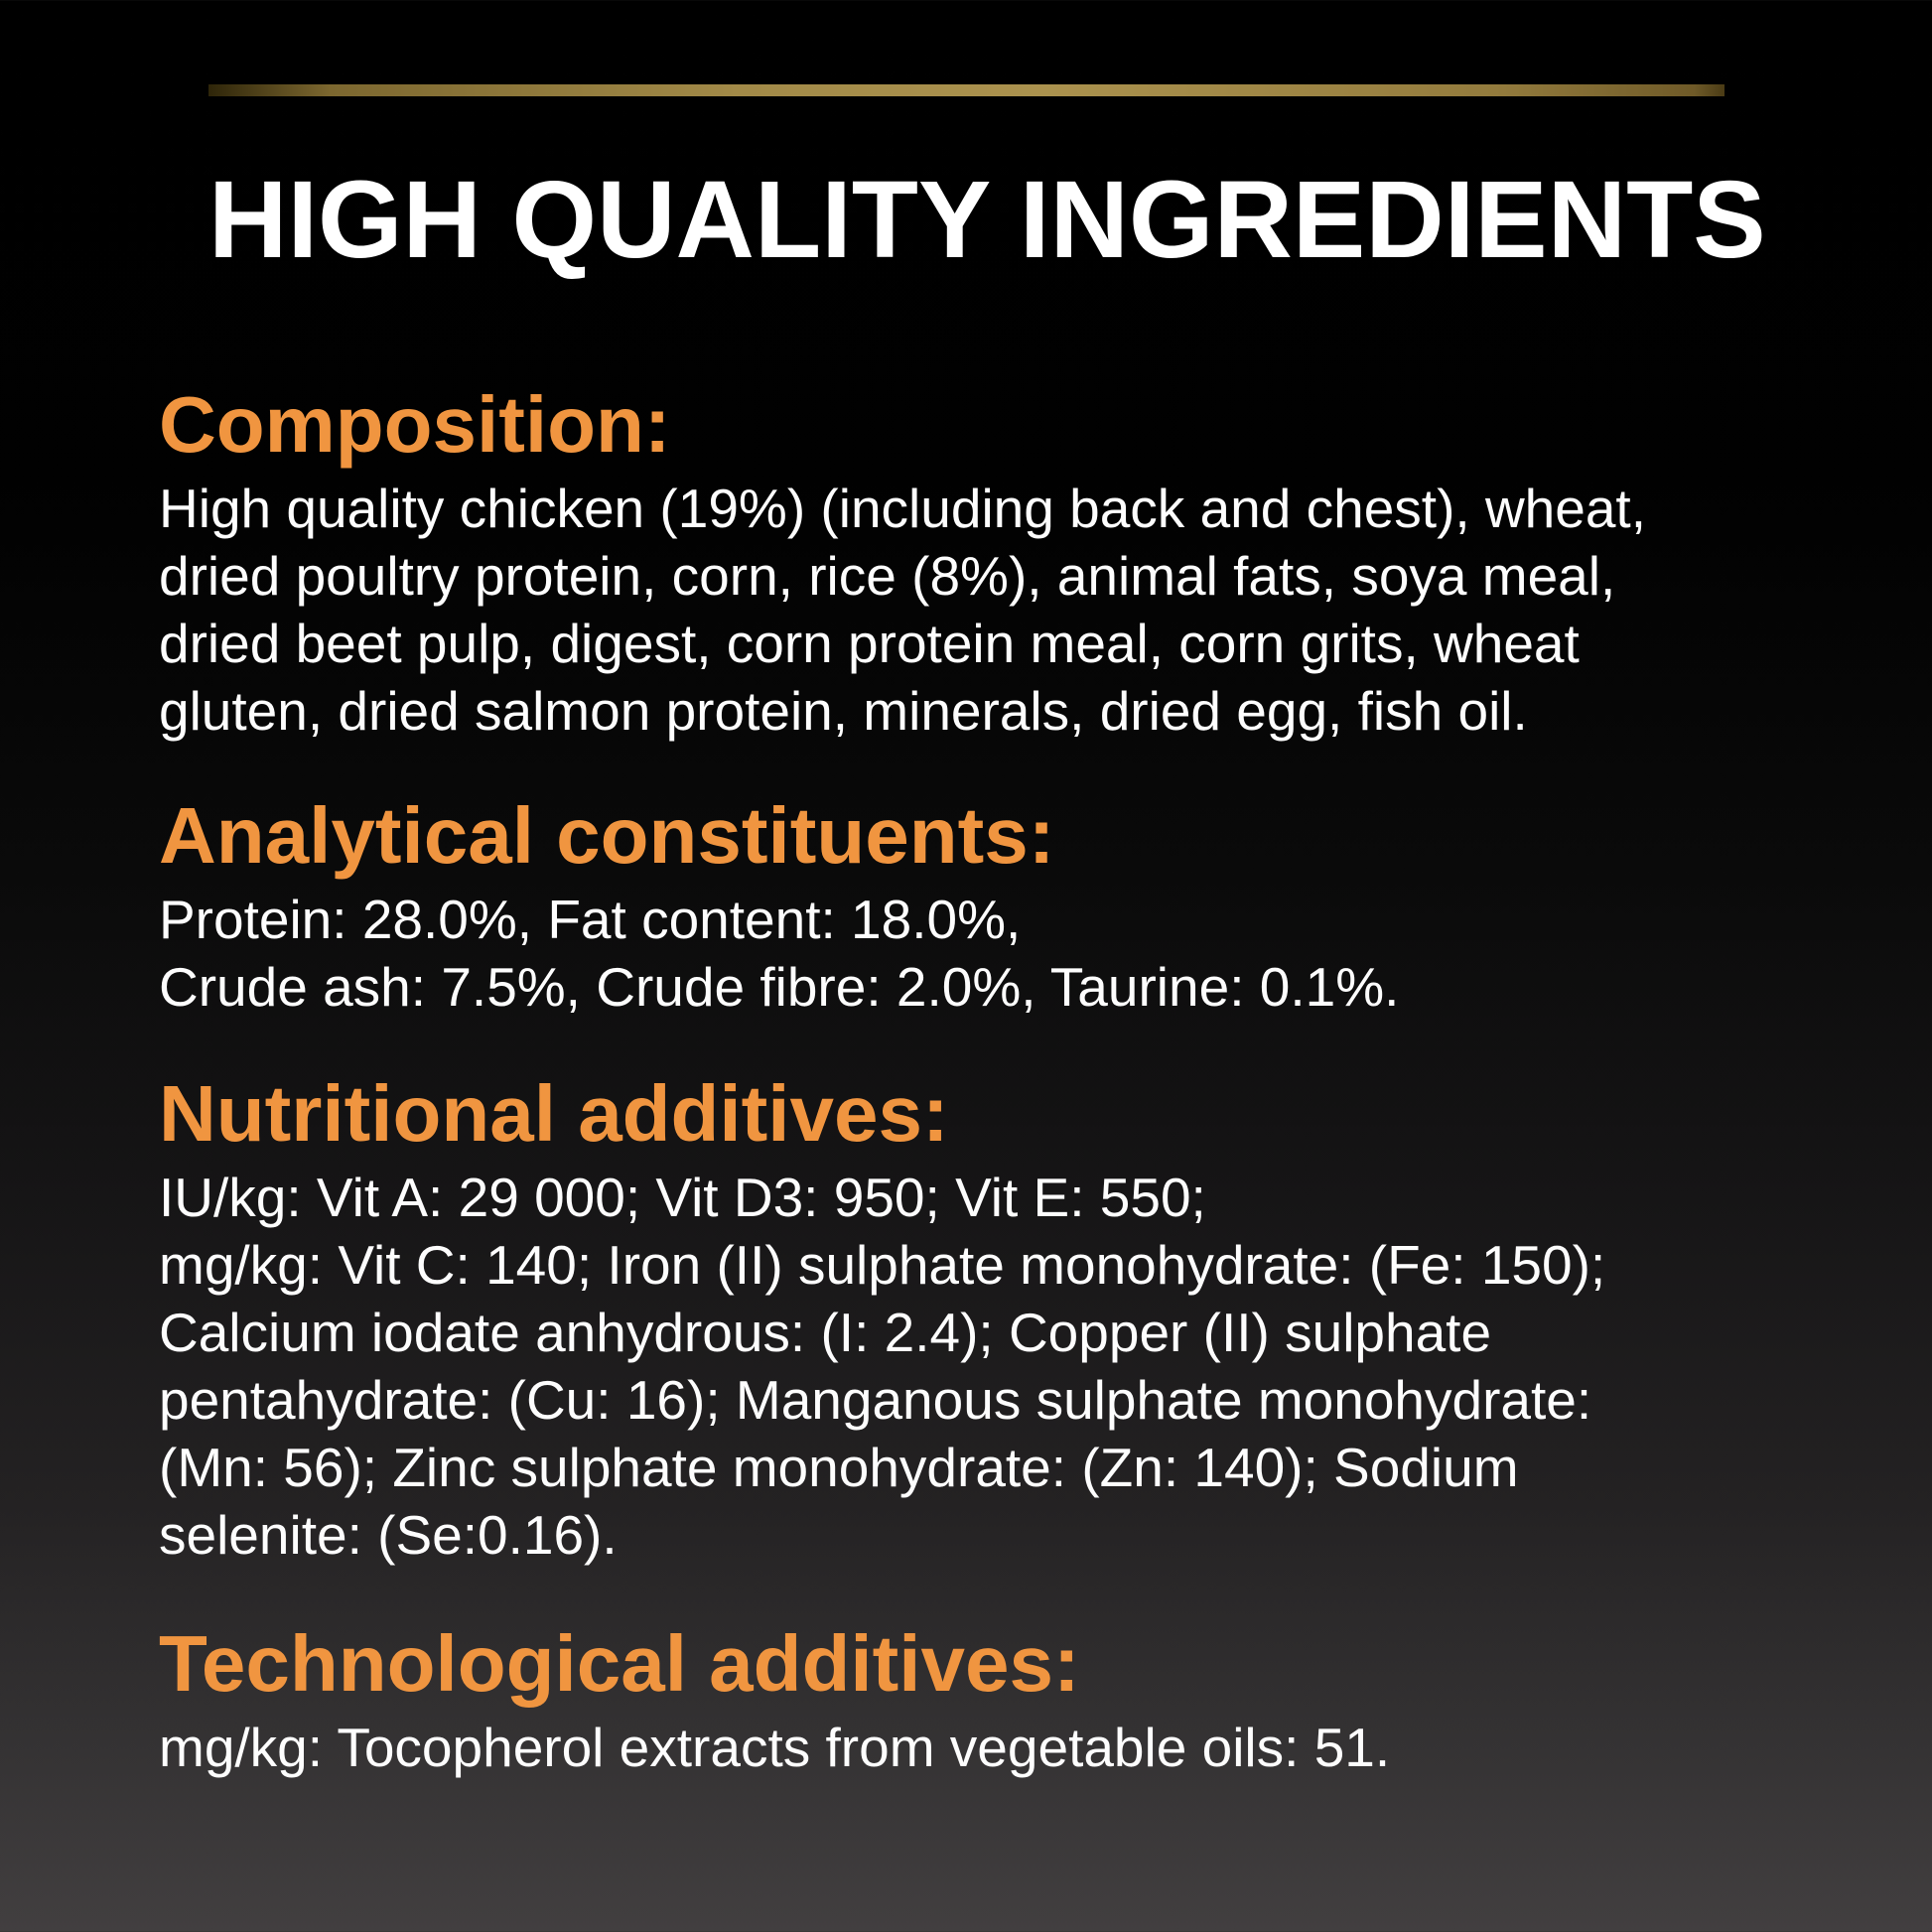 The image size is (1932, 1932). I want to click on technological-additives-heading: Technological additives:, so click(619, 1664).